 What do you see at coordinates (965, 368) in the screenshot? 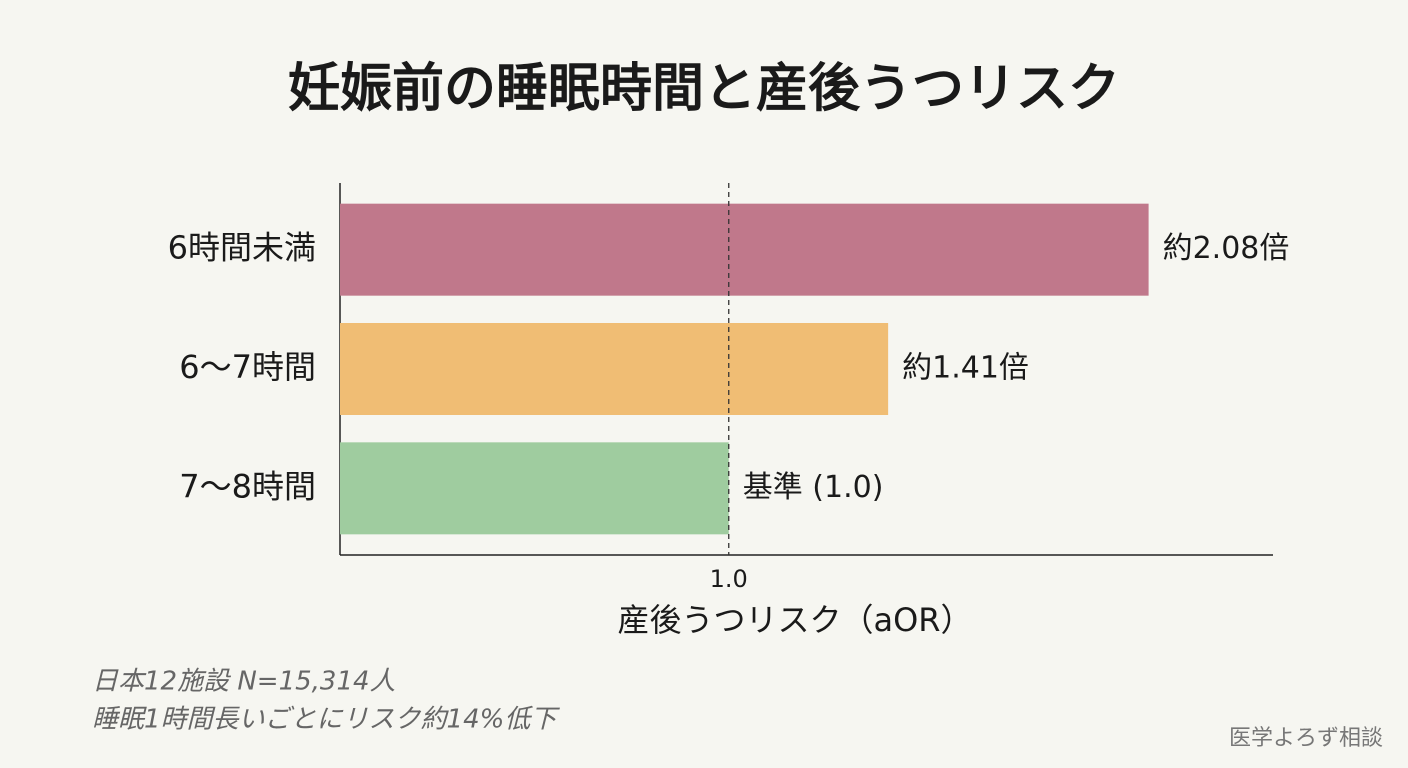
I see `value-label: 約1.41倍` at bounding box center [965, 368].